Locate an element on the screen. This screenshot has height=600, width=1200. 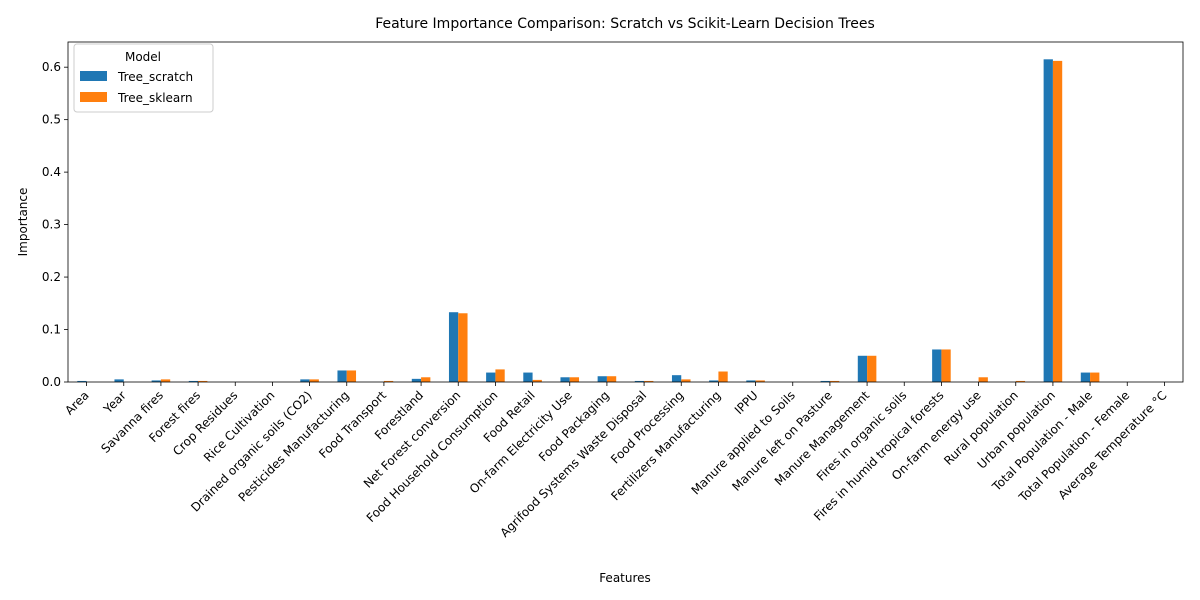
legend-entry-label: Tree_sklearn is located at coordinates (155, 98).